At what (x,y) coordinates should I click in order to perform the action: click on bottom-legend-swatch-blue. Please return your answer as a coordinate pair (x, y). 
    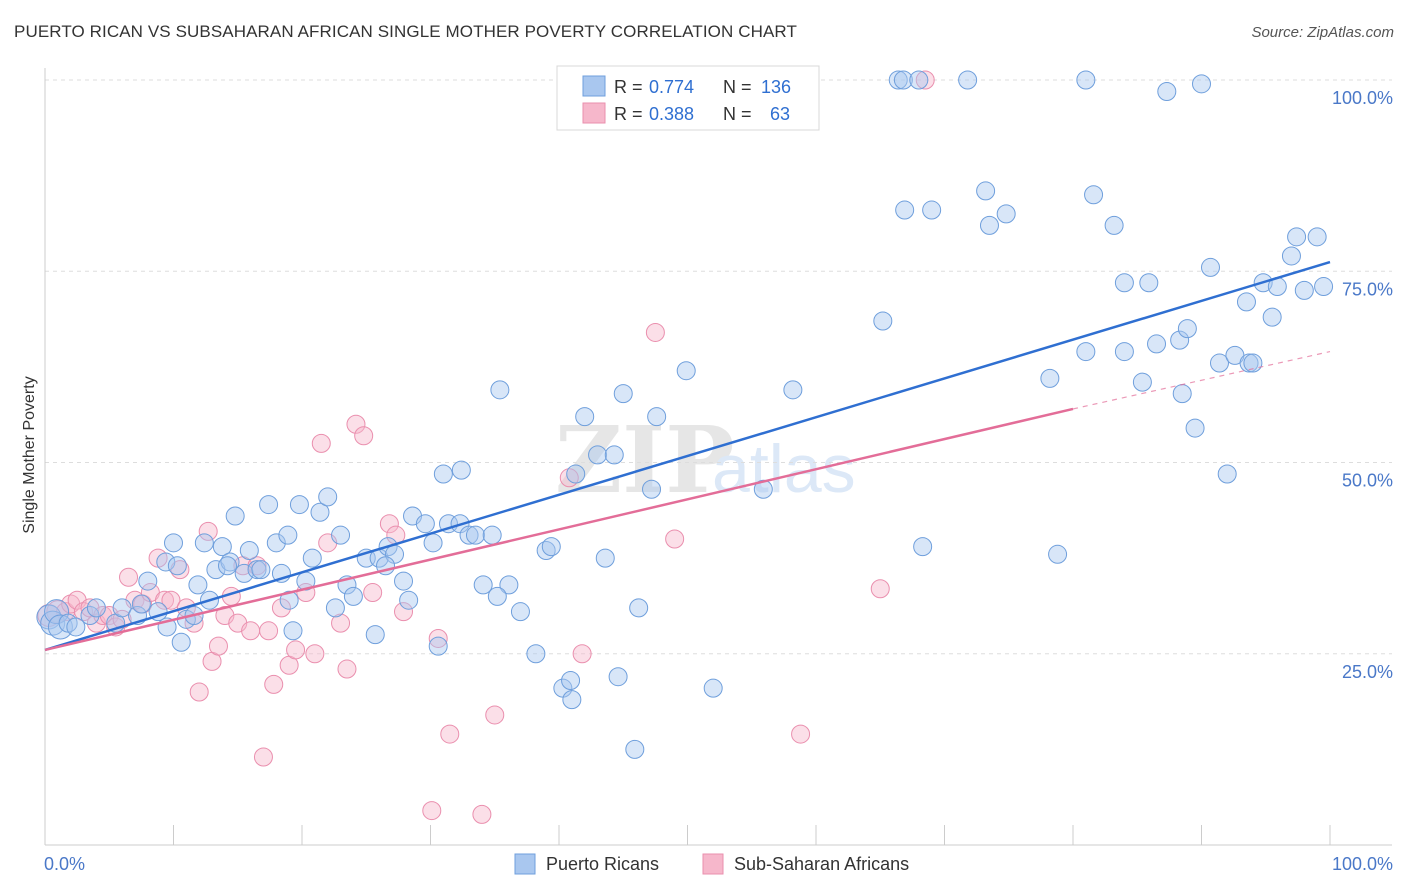
    Looking at the image, I should click on (525, 864).